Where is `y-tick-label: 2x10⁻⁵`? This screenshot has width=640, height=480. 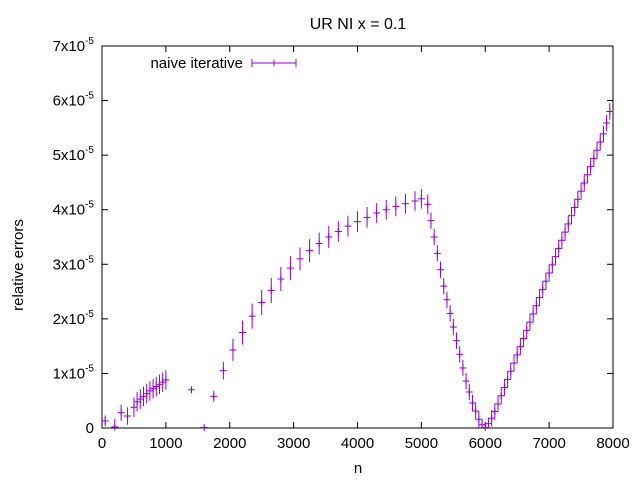
y-tick-label: 2x10⁻⁵ is located at coordinates (74, 318).